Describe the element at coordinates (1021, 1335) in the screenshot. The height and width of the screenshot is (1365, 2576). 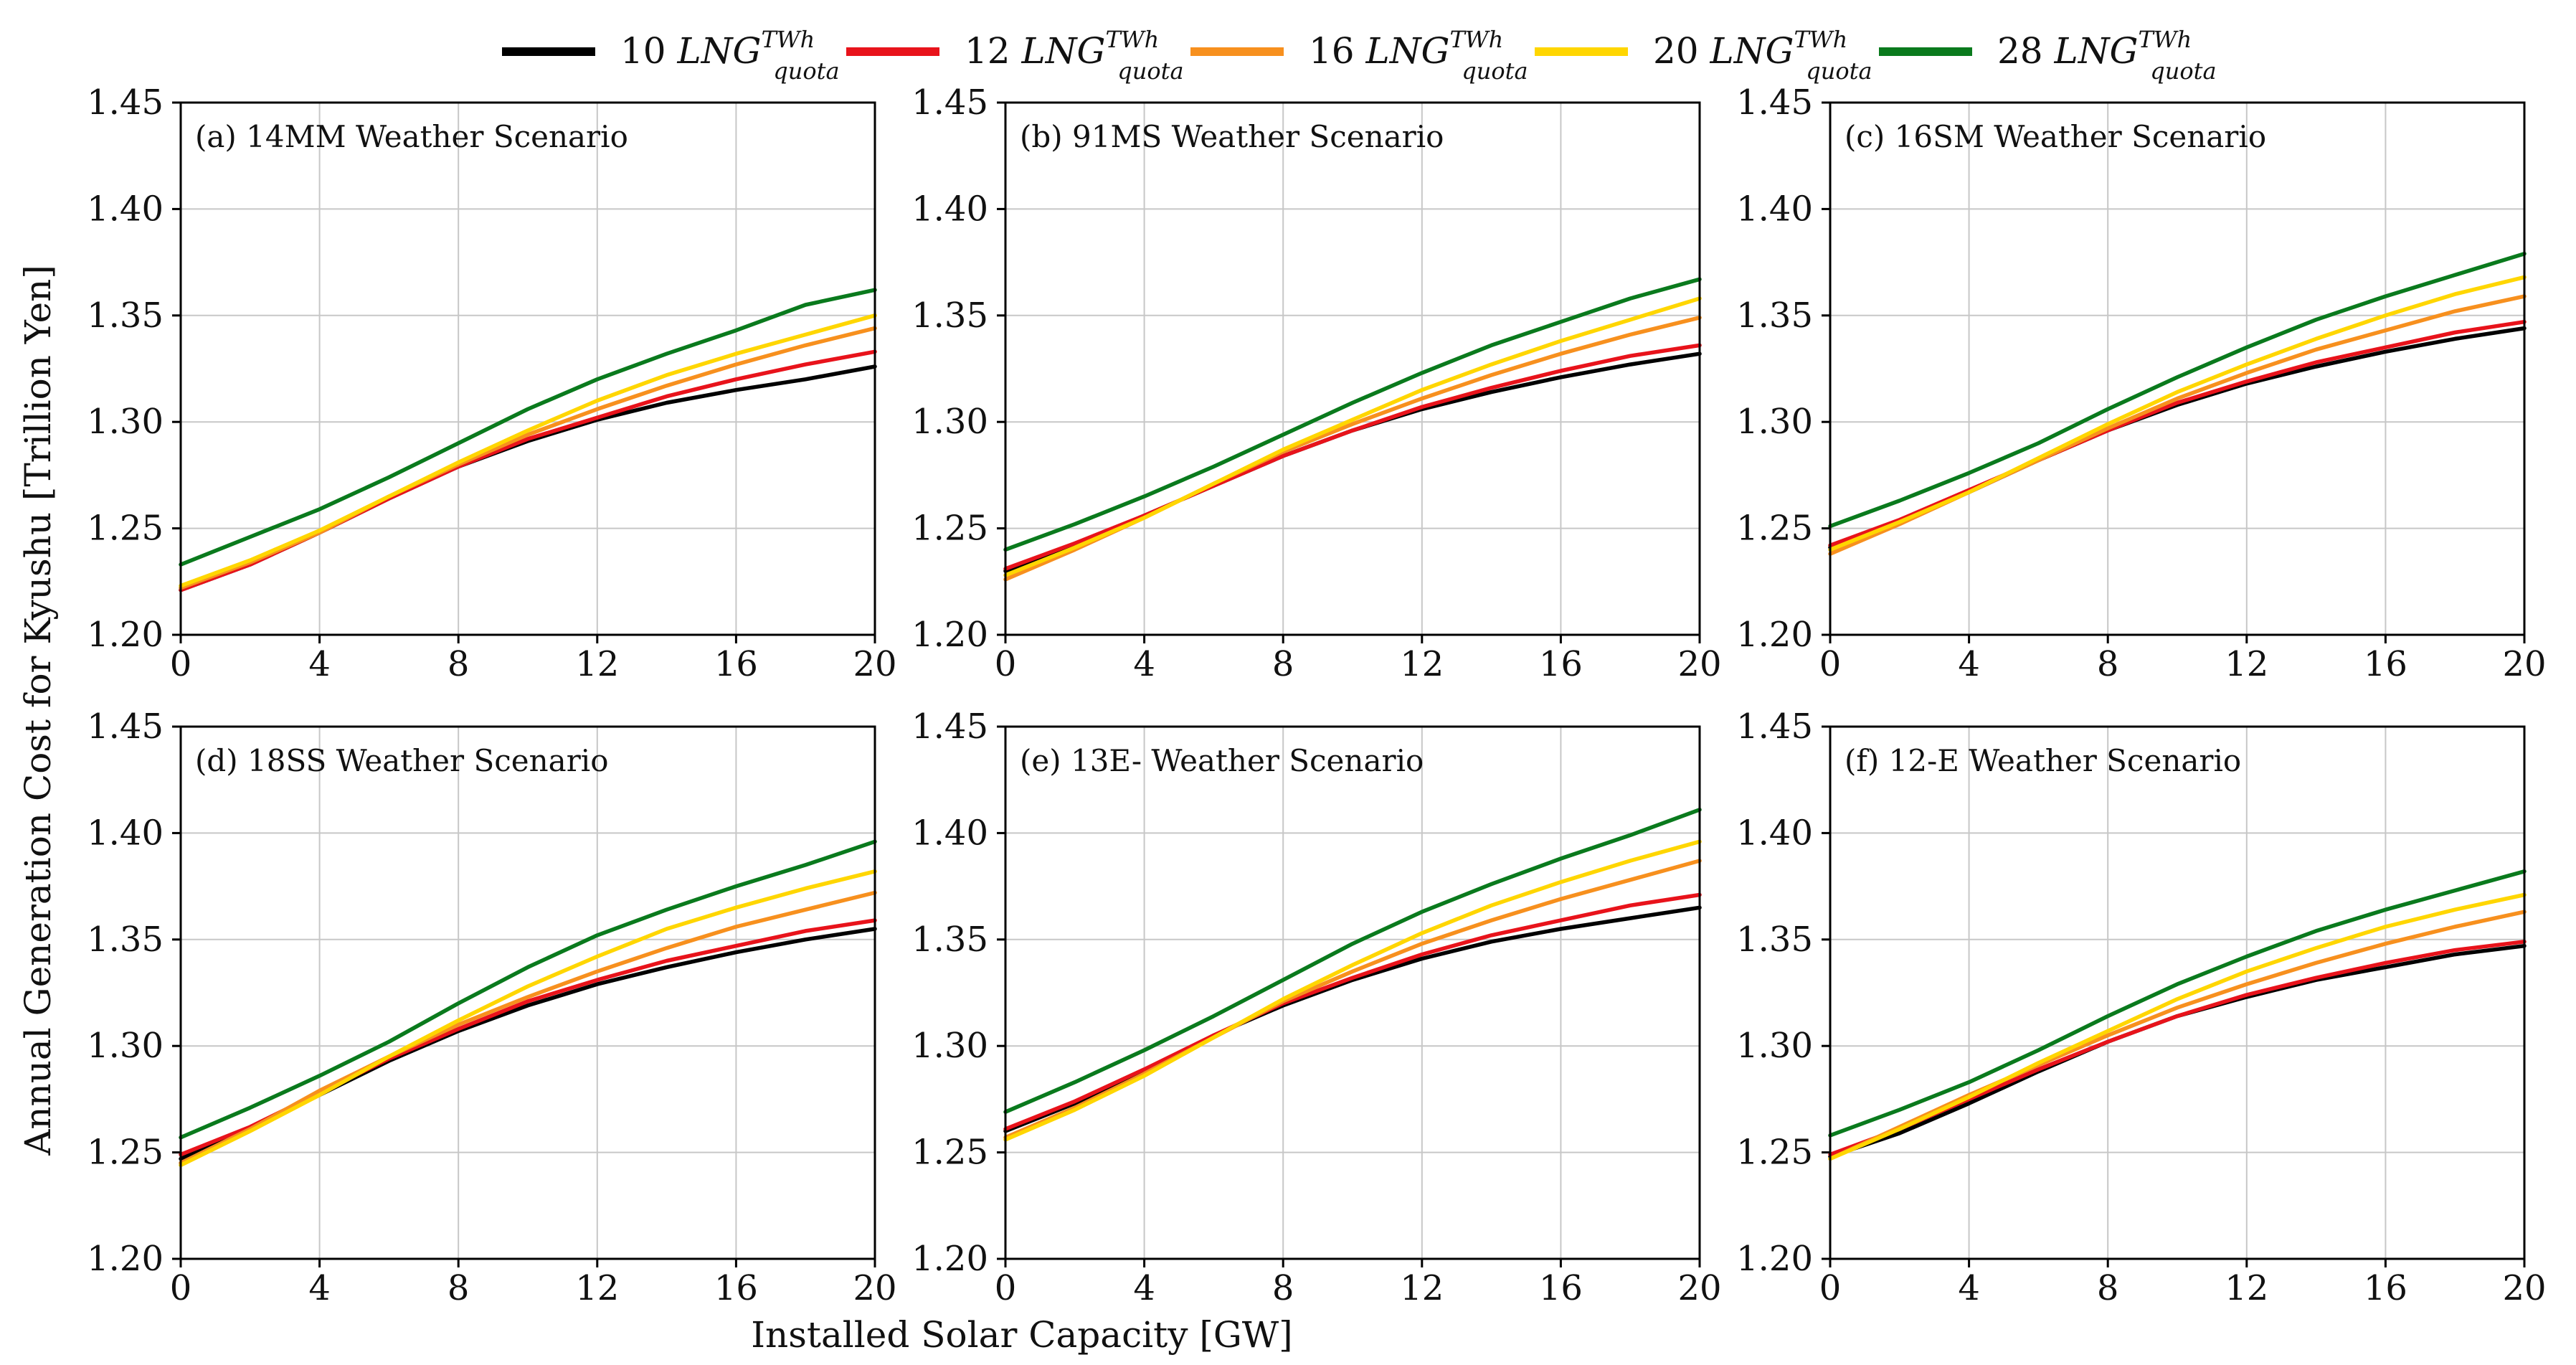
I see `x-axis-label: Installed Solar Capacity [GW]` at that location.